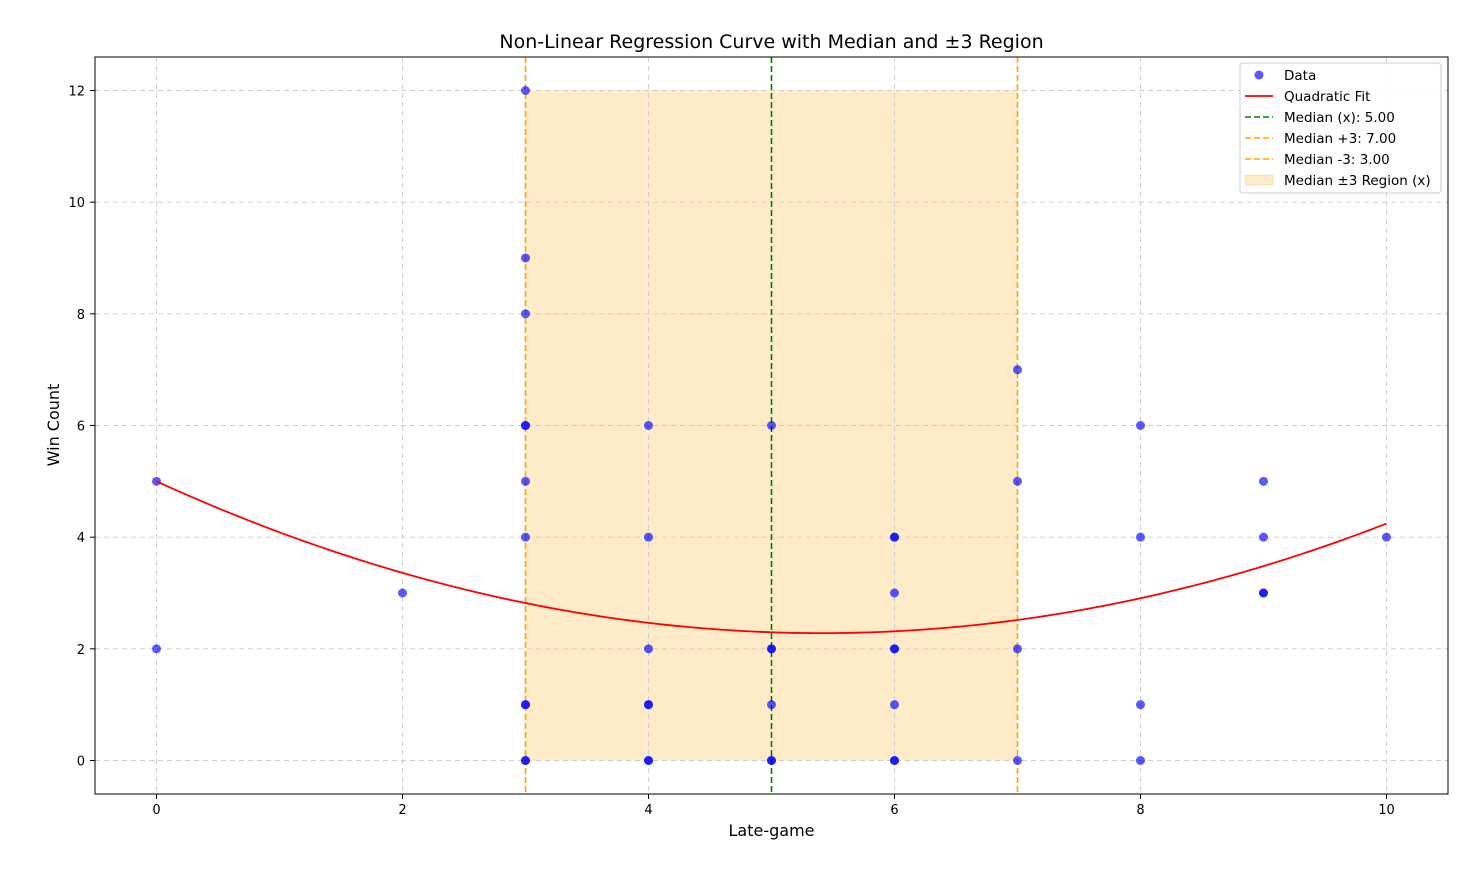  I want to click on x-tick-label: 2, so click(402, 810).